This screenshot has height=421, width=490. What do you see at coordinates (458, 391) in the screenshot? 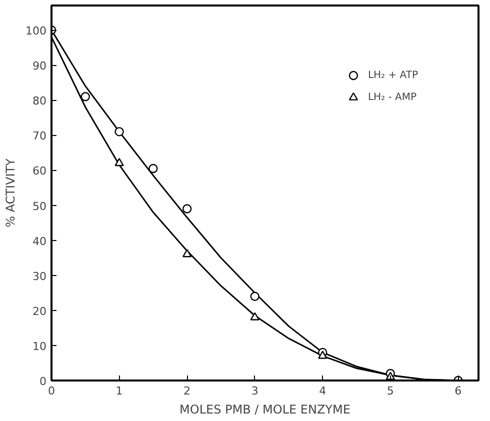
I see `x-tick-label: 6` at bounding box center [458, 391].